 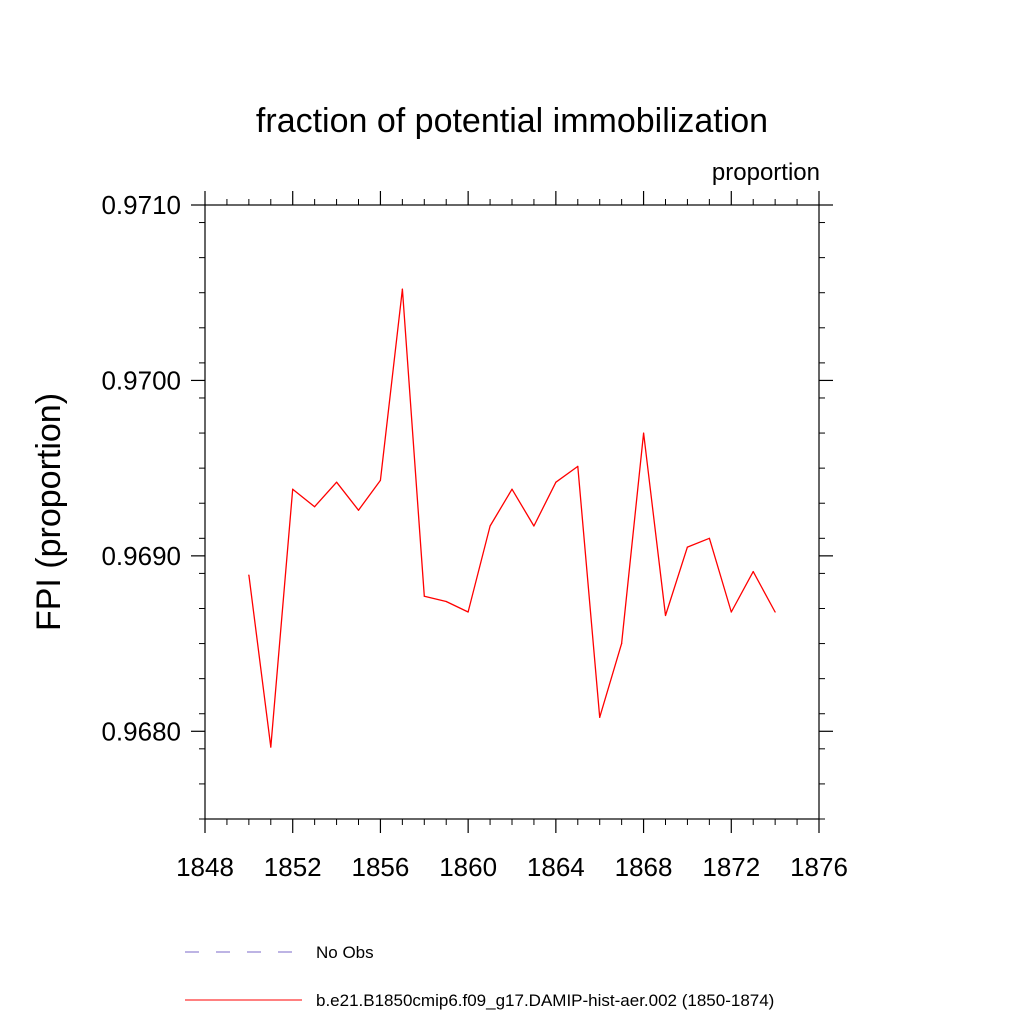 What do you see at coordinates (731, 867) in the screenshot?
I see `x-tick-label: 1872` at bounding box center [731, 867].